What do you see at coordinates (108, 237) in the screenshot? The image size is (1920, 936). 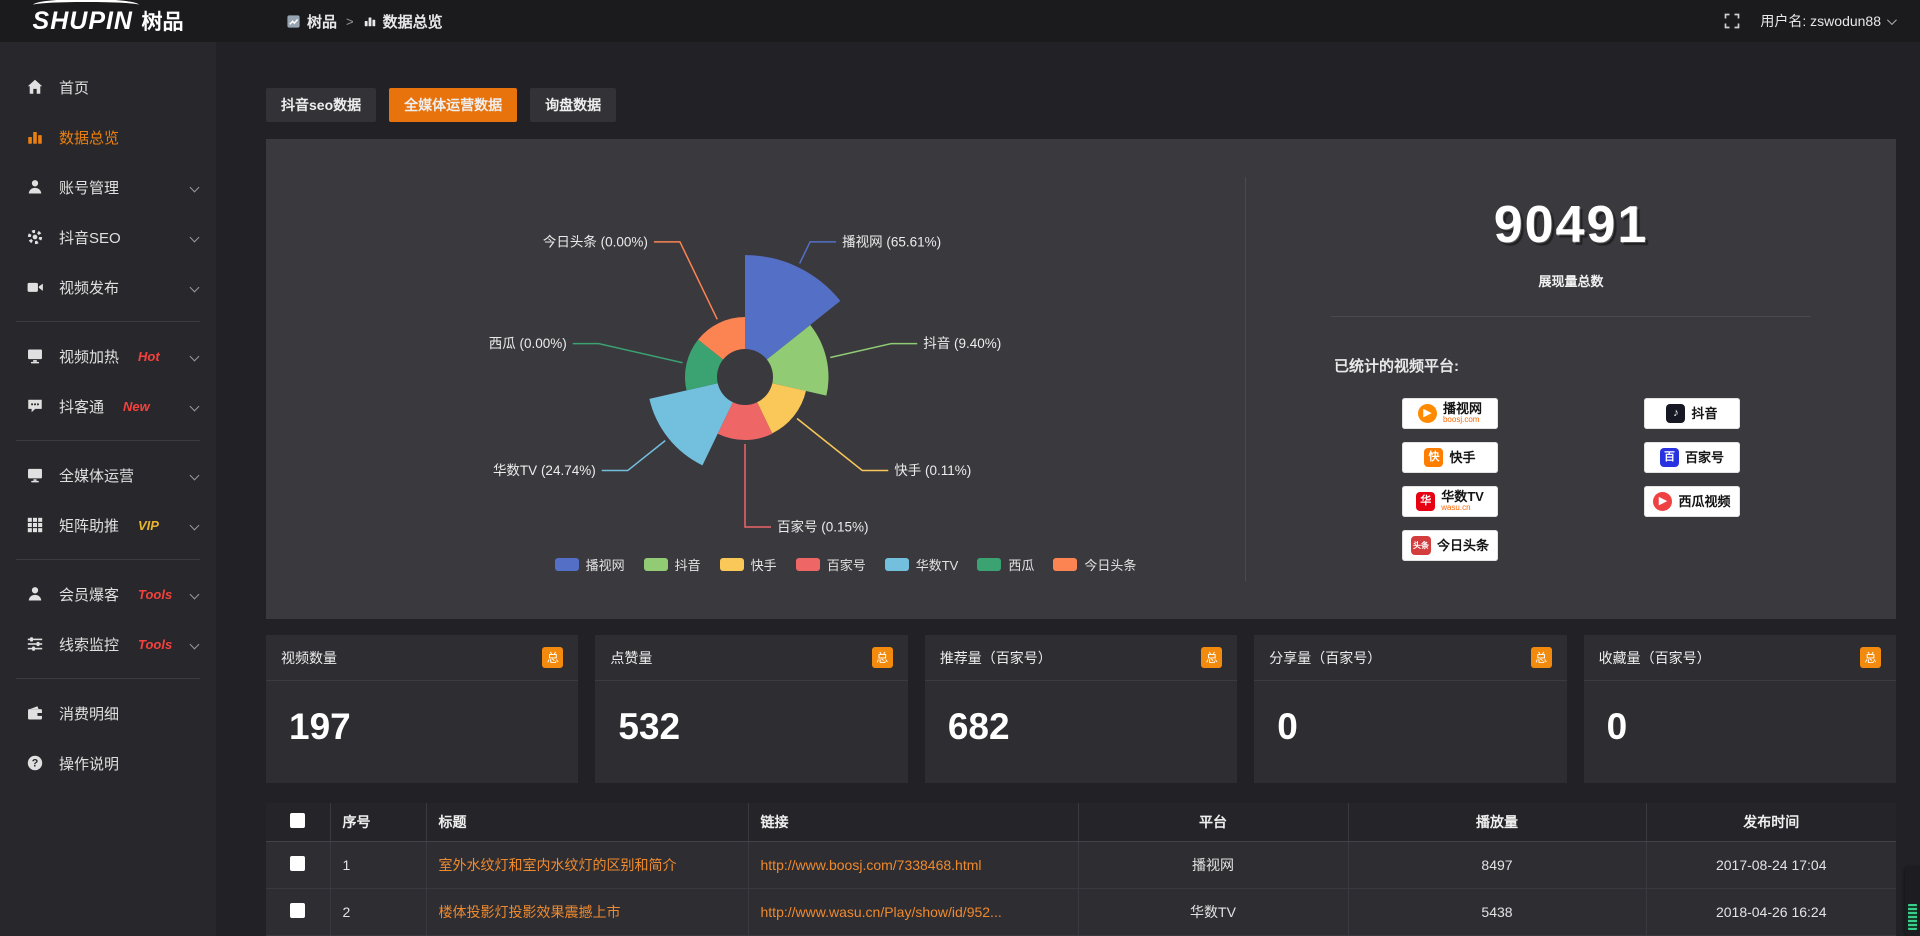 I see `sidebar-item-3: 抖音SEO` at bounding box center [108, 237].